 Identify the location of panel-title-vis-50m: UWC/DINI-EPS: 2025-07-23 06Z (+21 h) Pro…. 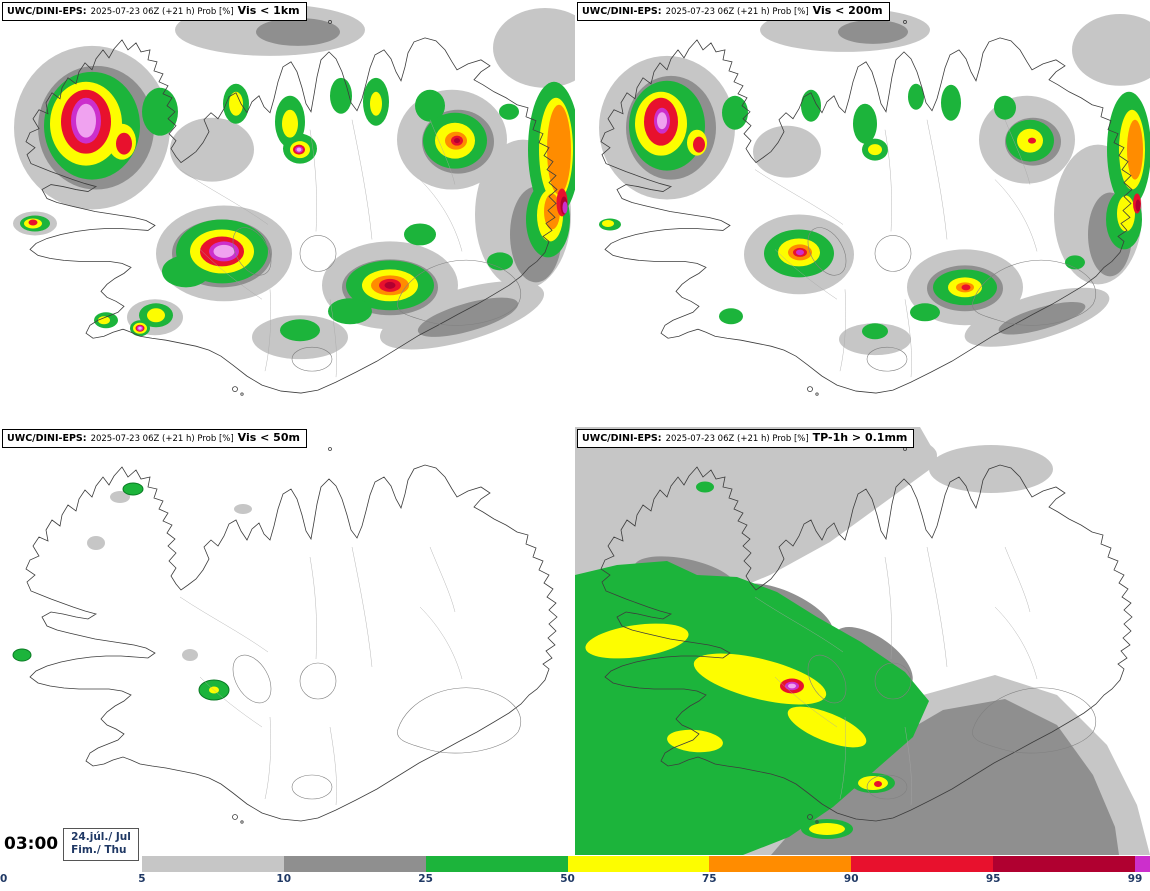
(154, 438).